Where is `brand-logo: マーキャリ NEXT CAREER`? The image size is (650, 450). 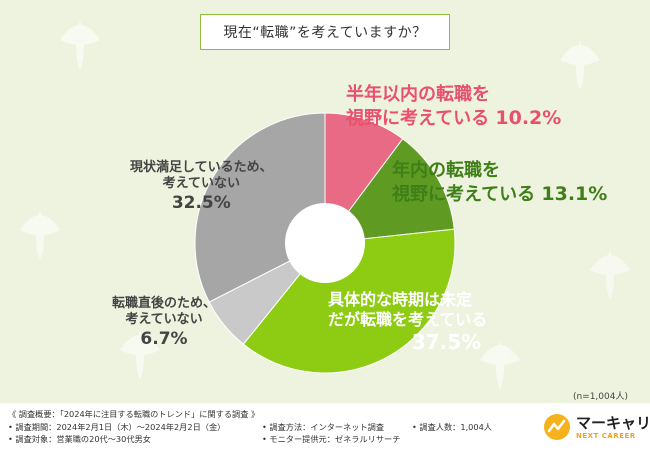 brand-logo: マーキャリ NEXT CAREER is located at coordinates (596, 427).